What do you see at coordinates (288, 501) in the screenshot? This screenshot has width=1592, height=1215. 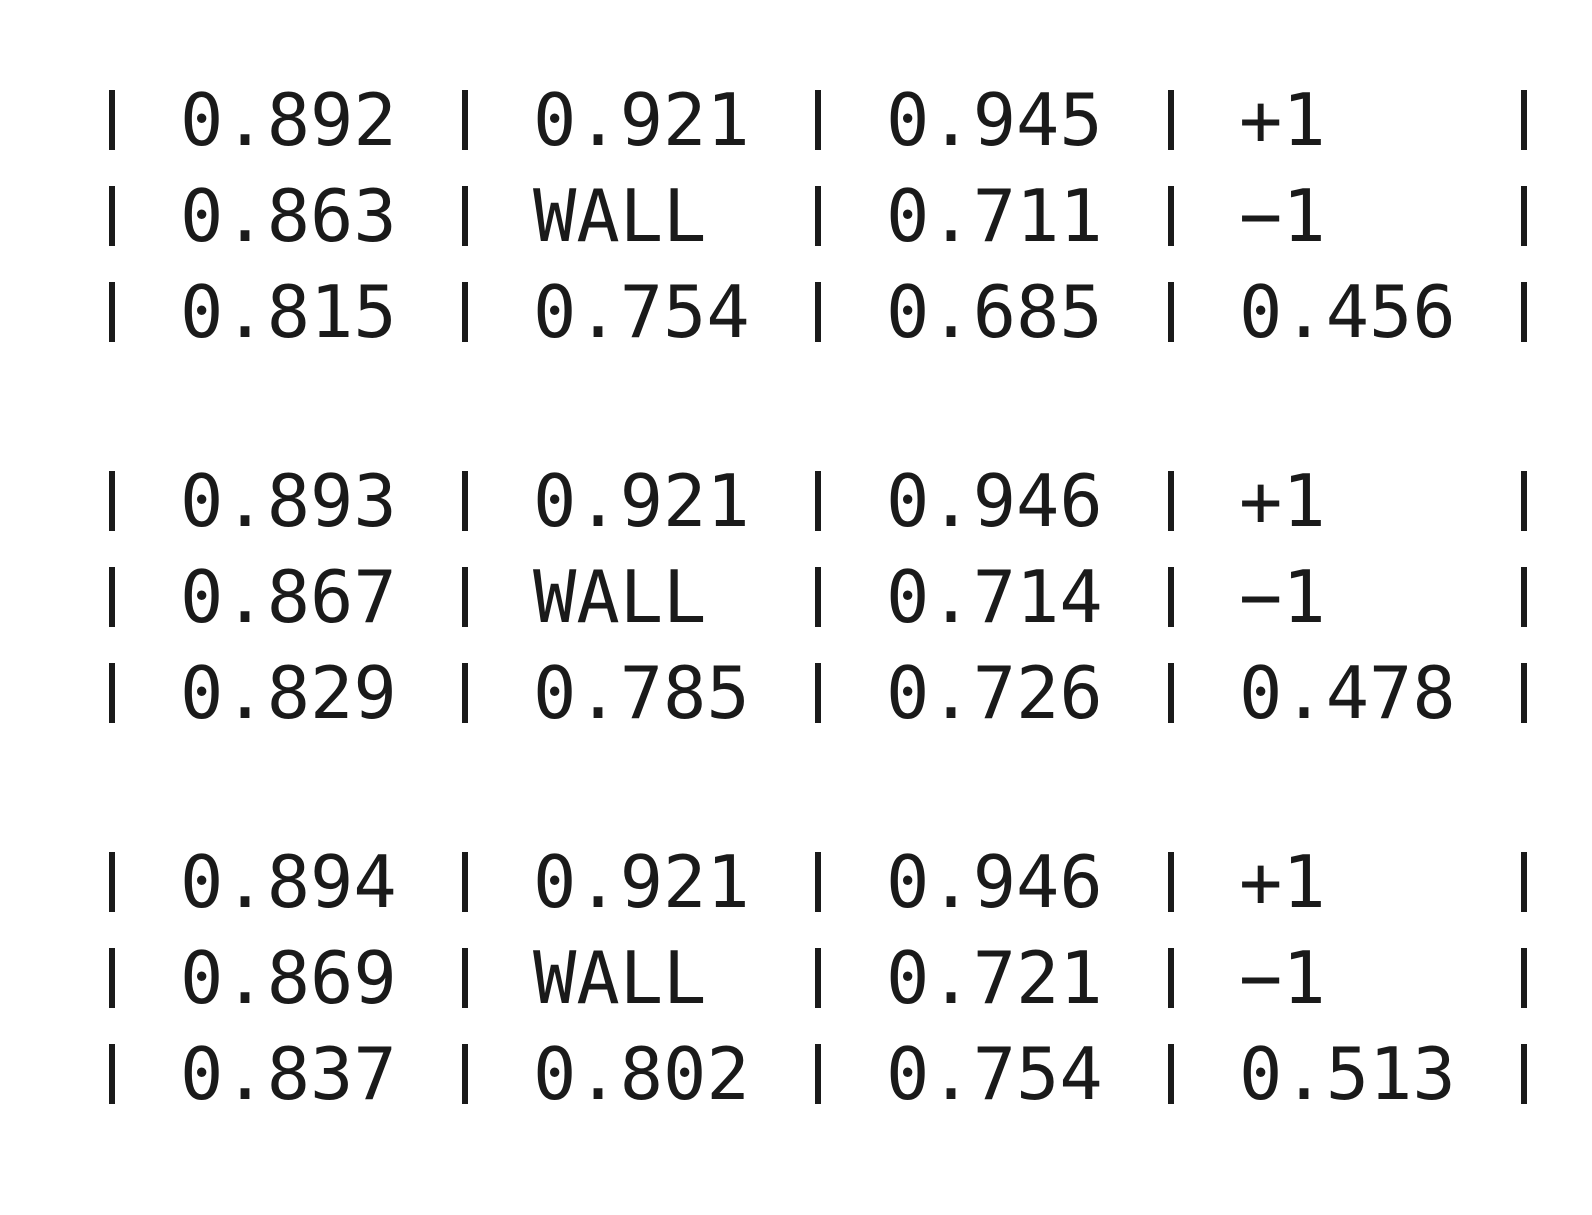 I see `grid-cell-value: 0.893` at bounding box center [288, 501].